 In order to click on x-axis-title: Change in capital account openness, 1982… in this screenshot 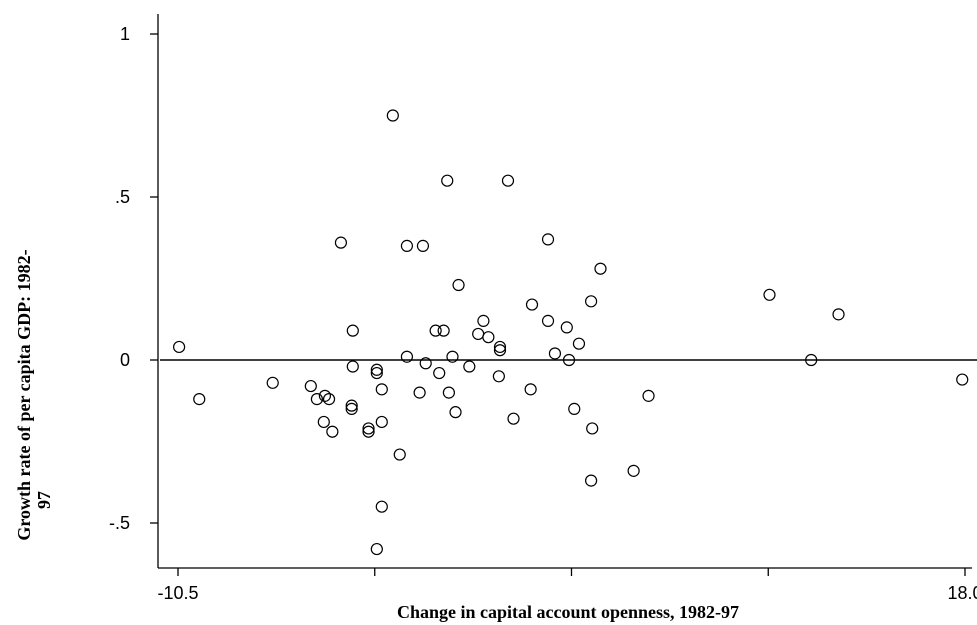, I will do `click(568, 612)`.